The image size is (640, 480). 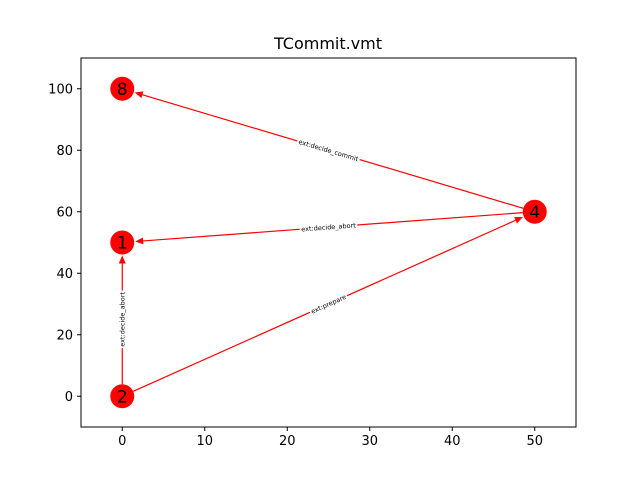 What do you see at coordinates (204, 441) in the screenshot?
I see `x-tick-label: 10` at bounding box center [204, 441].